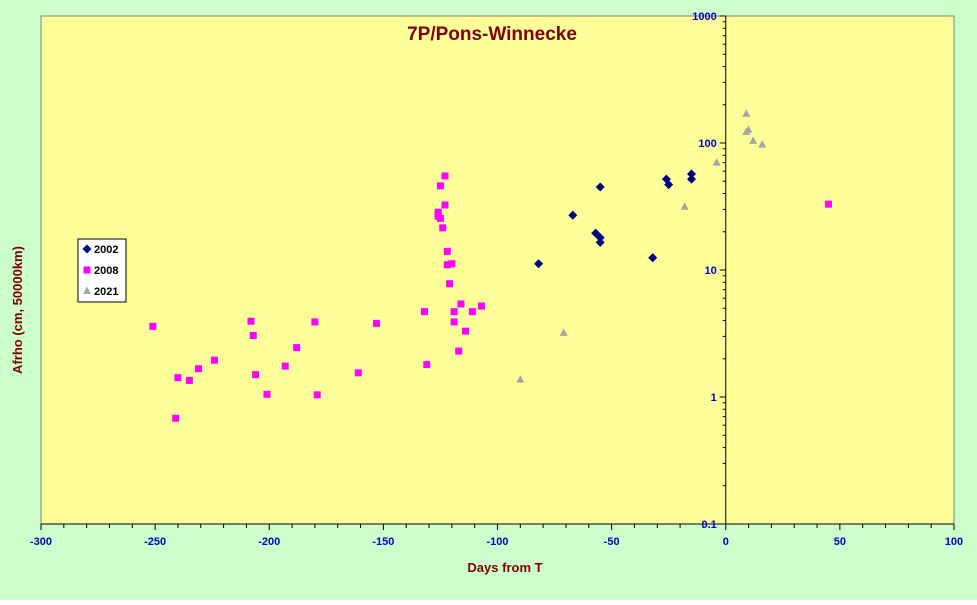 This screenshot has width=977, height=605. Describe the element at coordinates (17, 310) in the screenshot. I see `y-axis-label: Afrho (cm, 50000km)` at that location.